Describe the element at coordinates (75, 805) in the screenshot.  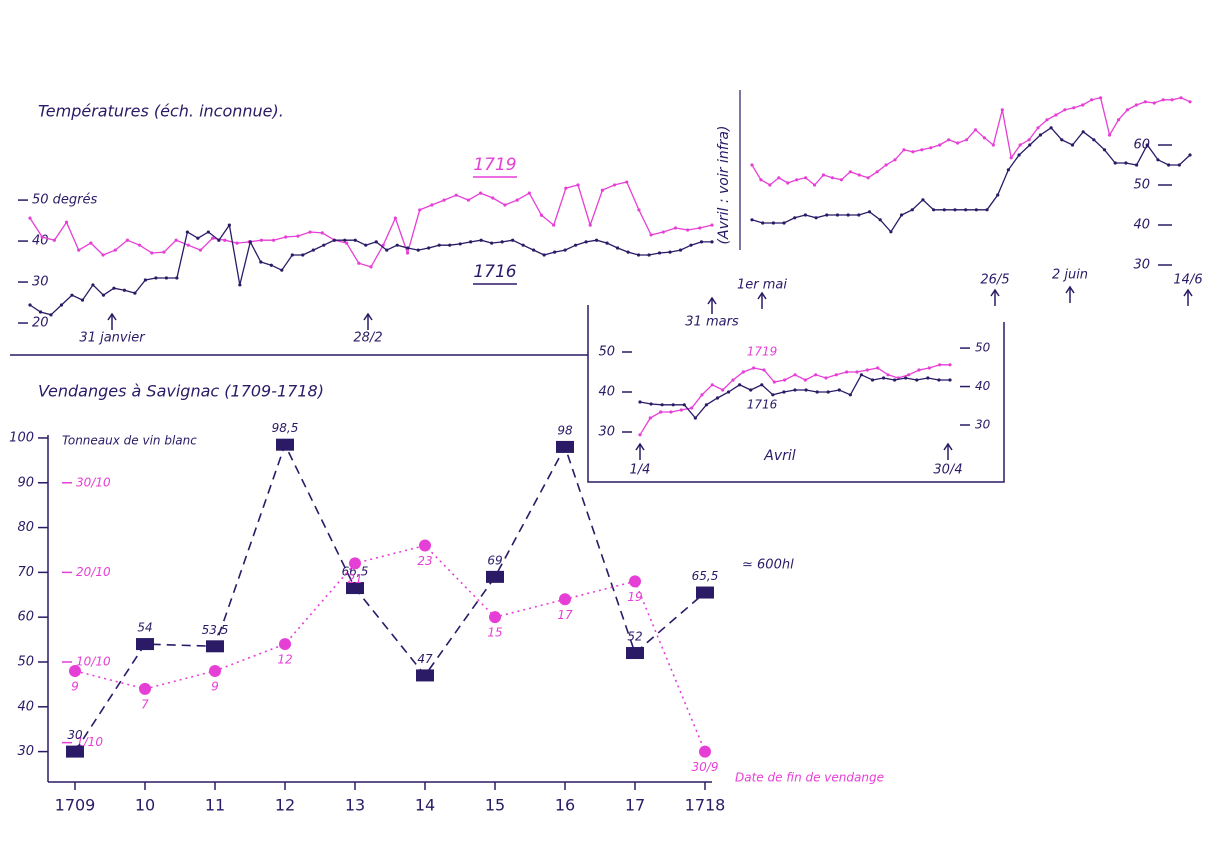
I see `x-tick-label: 1709` at that location.